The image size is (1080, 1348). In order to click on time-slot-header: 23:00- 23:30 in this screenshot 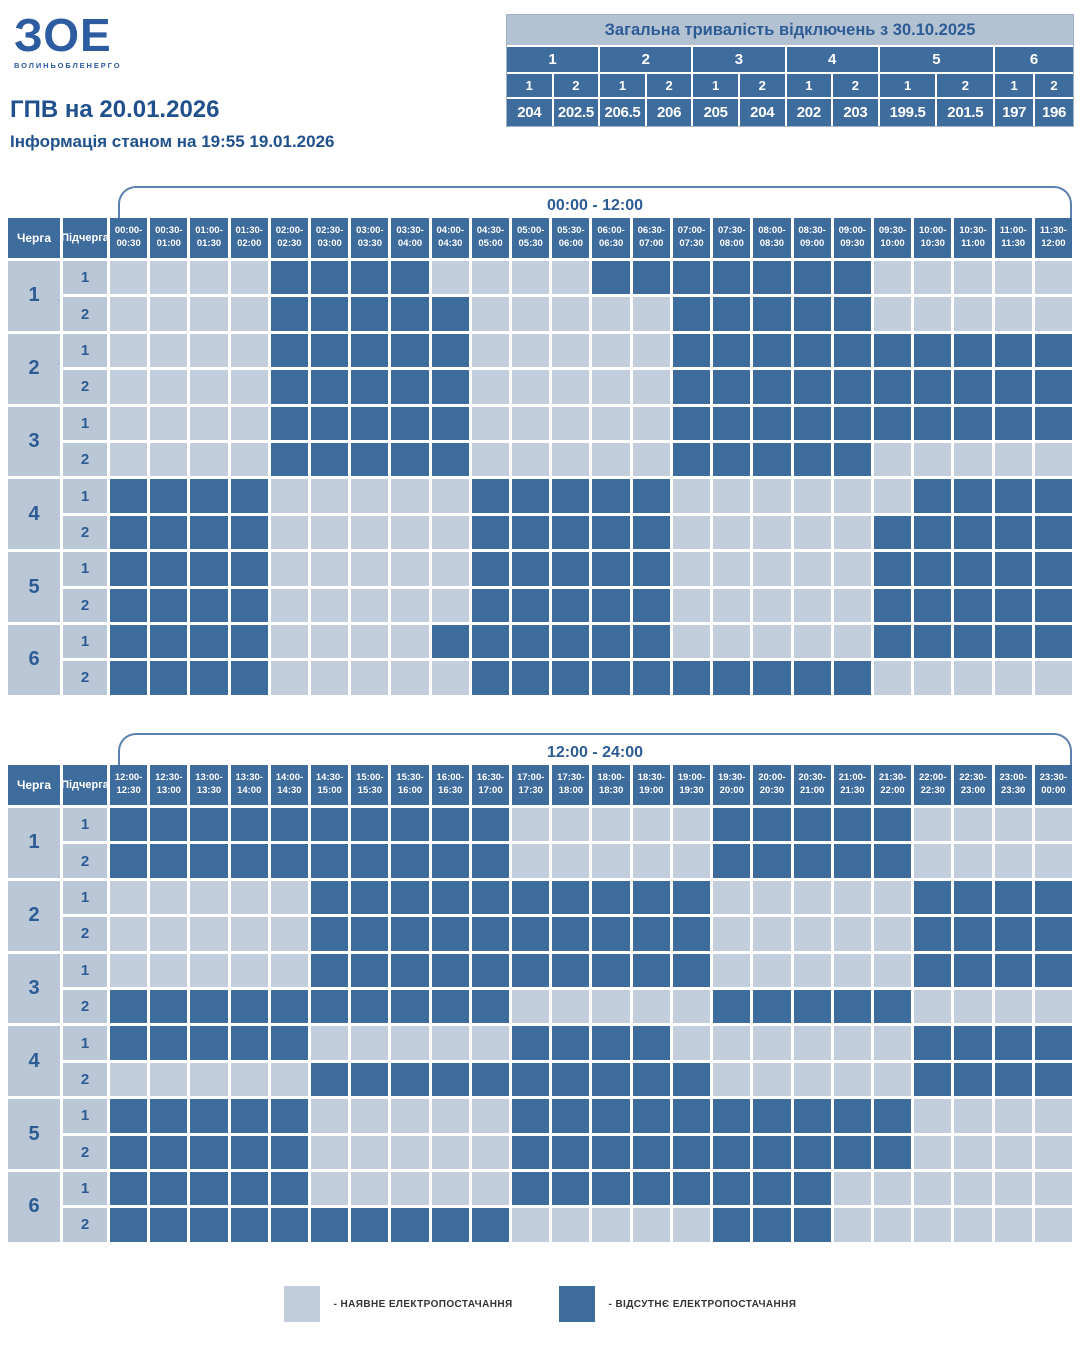, I will do `click(1013, 785)`.